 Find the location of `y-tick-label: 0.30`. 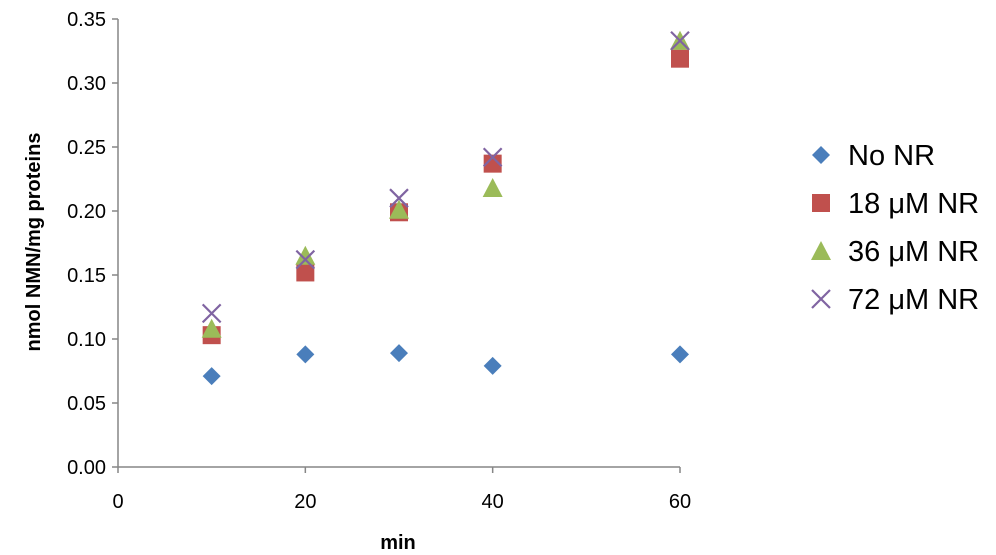

y-tick-label: 0.30 is located at coordinates (86, 84).